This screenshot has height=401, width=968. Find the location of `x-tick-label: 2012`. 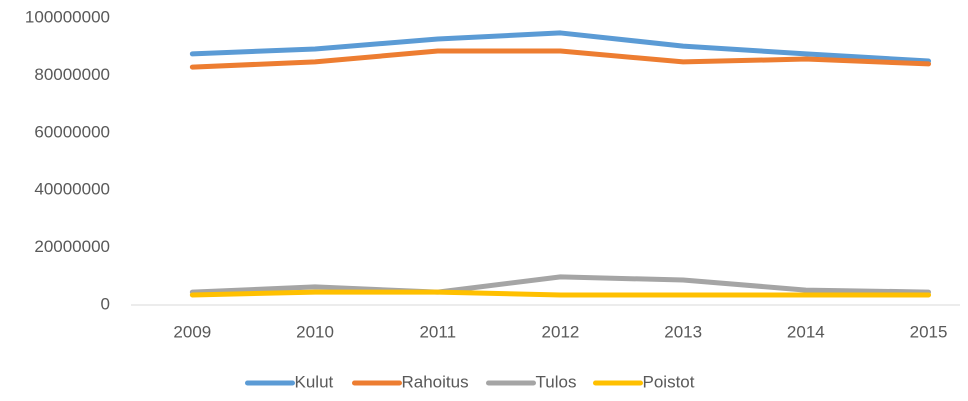

x-tick-label: 2012 is located at coordinates (561, 331).